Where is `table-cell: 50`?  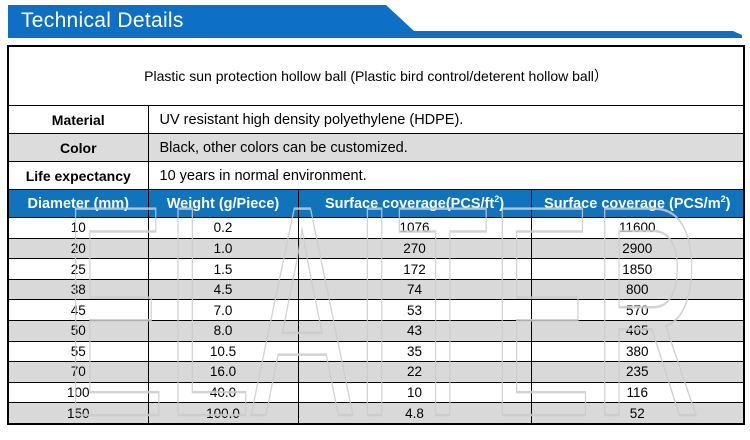
table-cell: 50 is located at coordinates (78, 330).